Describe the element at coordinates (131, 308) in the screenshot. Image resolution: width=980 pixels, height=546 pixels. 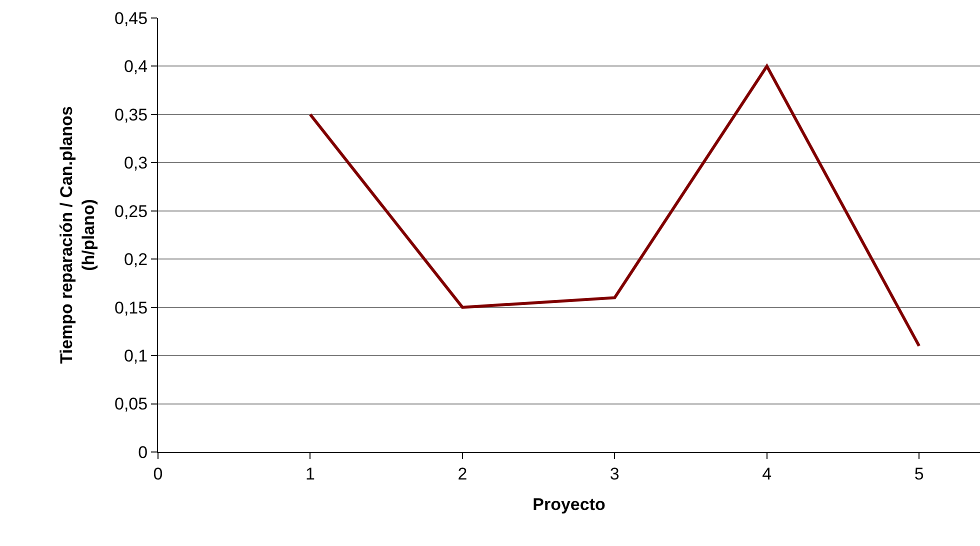
I see `y-tick-label: 0,15` at that location.